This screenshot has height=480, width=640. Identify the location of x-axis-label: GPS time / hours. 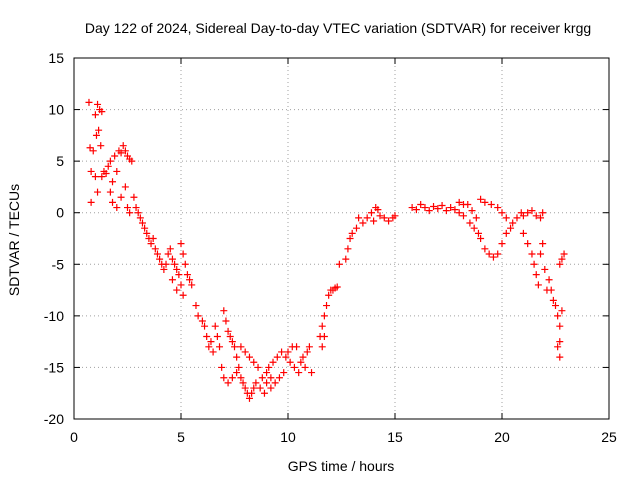
(341, 466).